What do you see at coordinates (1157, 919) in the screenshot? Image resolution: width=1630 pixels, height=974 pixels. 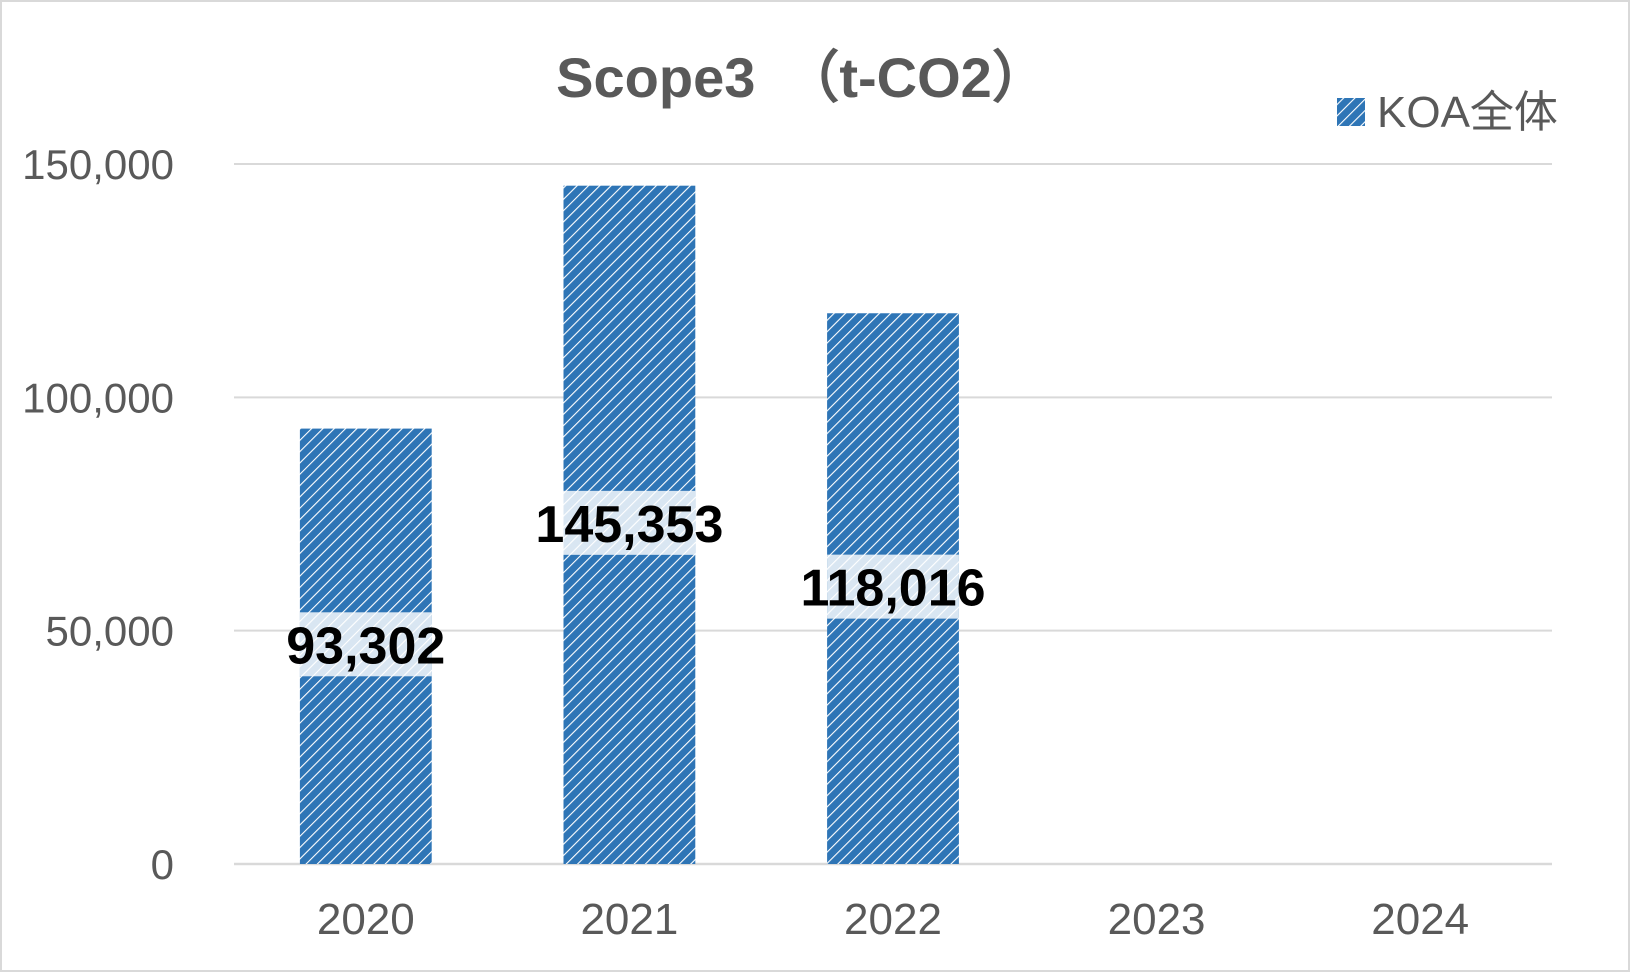 I see `x-tick-label: 2023` at bounding box center [1157, 919].